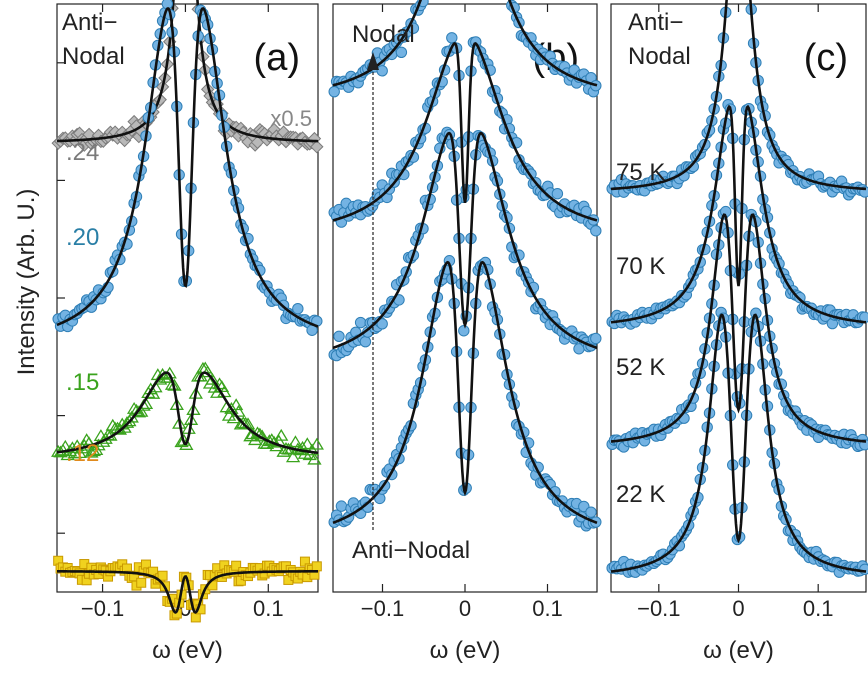 Image resolution: width=868 pixels, height=676 pixels. I want to click on series-label: .15, so click(82, 382).